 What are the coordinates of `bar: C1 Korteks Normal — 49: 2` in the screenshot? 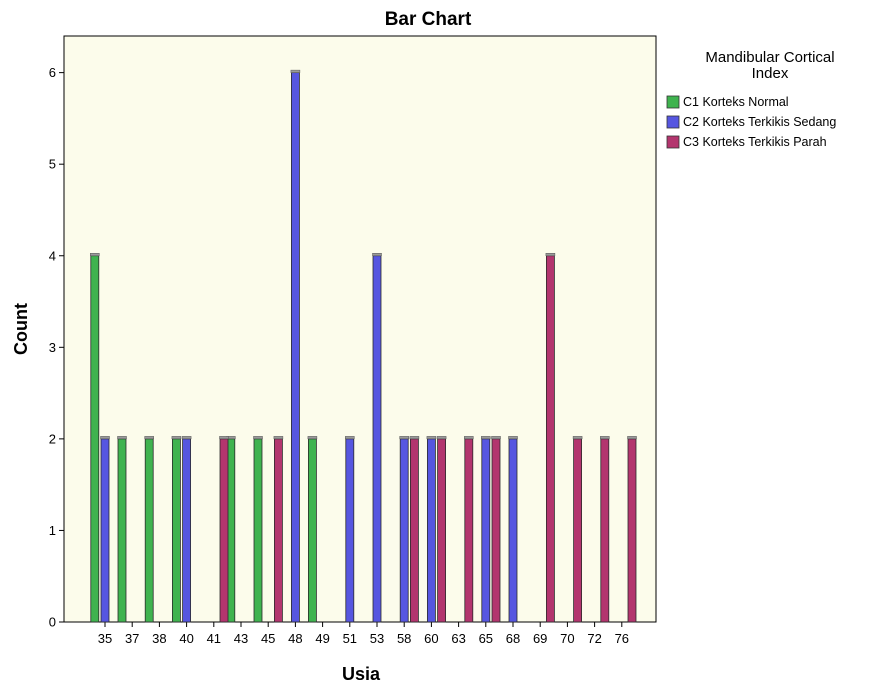 It's located at (312, 530).